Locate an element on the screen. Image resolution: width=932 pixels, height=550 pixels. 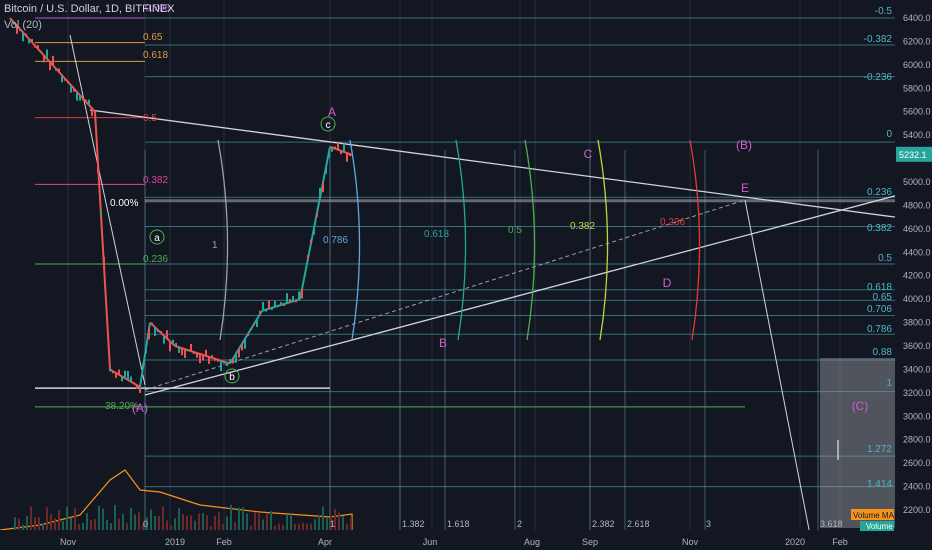
fib-right-label: -0.382 is located at coordinates (878, 39).